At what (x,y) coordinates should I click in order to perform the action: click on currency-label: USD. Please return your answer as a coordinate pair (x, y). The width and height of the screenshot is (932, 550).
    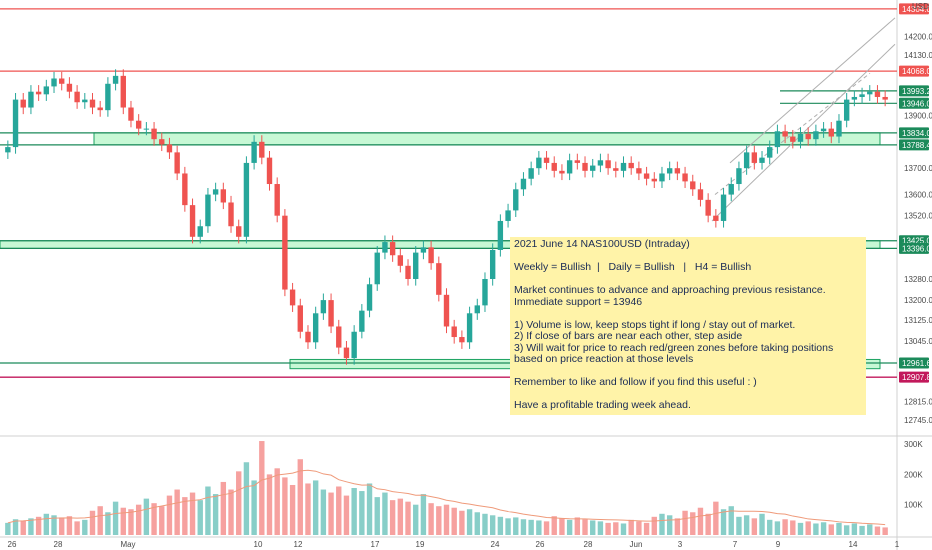
    Looking at the image, I should click on (920, 6).